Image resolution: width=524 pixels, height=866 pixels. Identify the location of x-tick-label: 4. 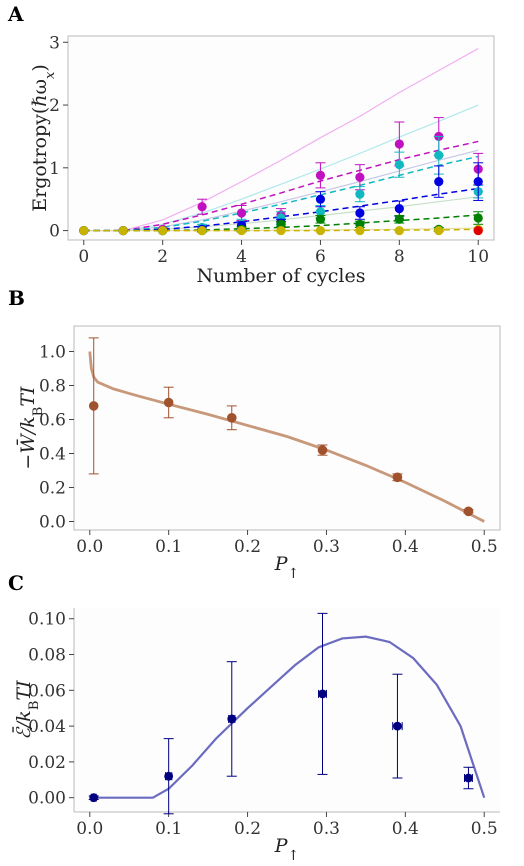
(241, 257).